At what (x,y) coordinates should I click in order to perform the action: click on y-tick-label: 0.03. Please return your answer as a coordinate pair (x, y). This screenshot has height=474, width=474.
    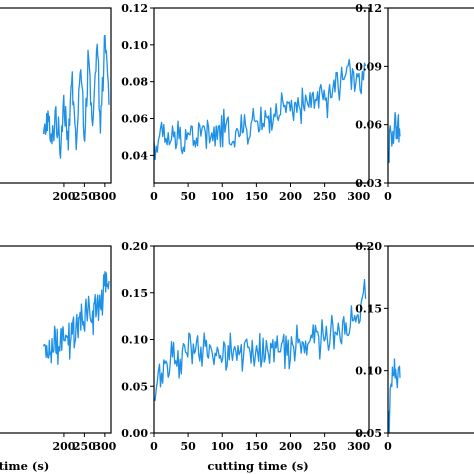
    Looking at the image, I should click on (368, 183).